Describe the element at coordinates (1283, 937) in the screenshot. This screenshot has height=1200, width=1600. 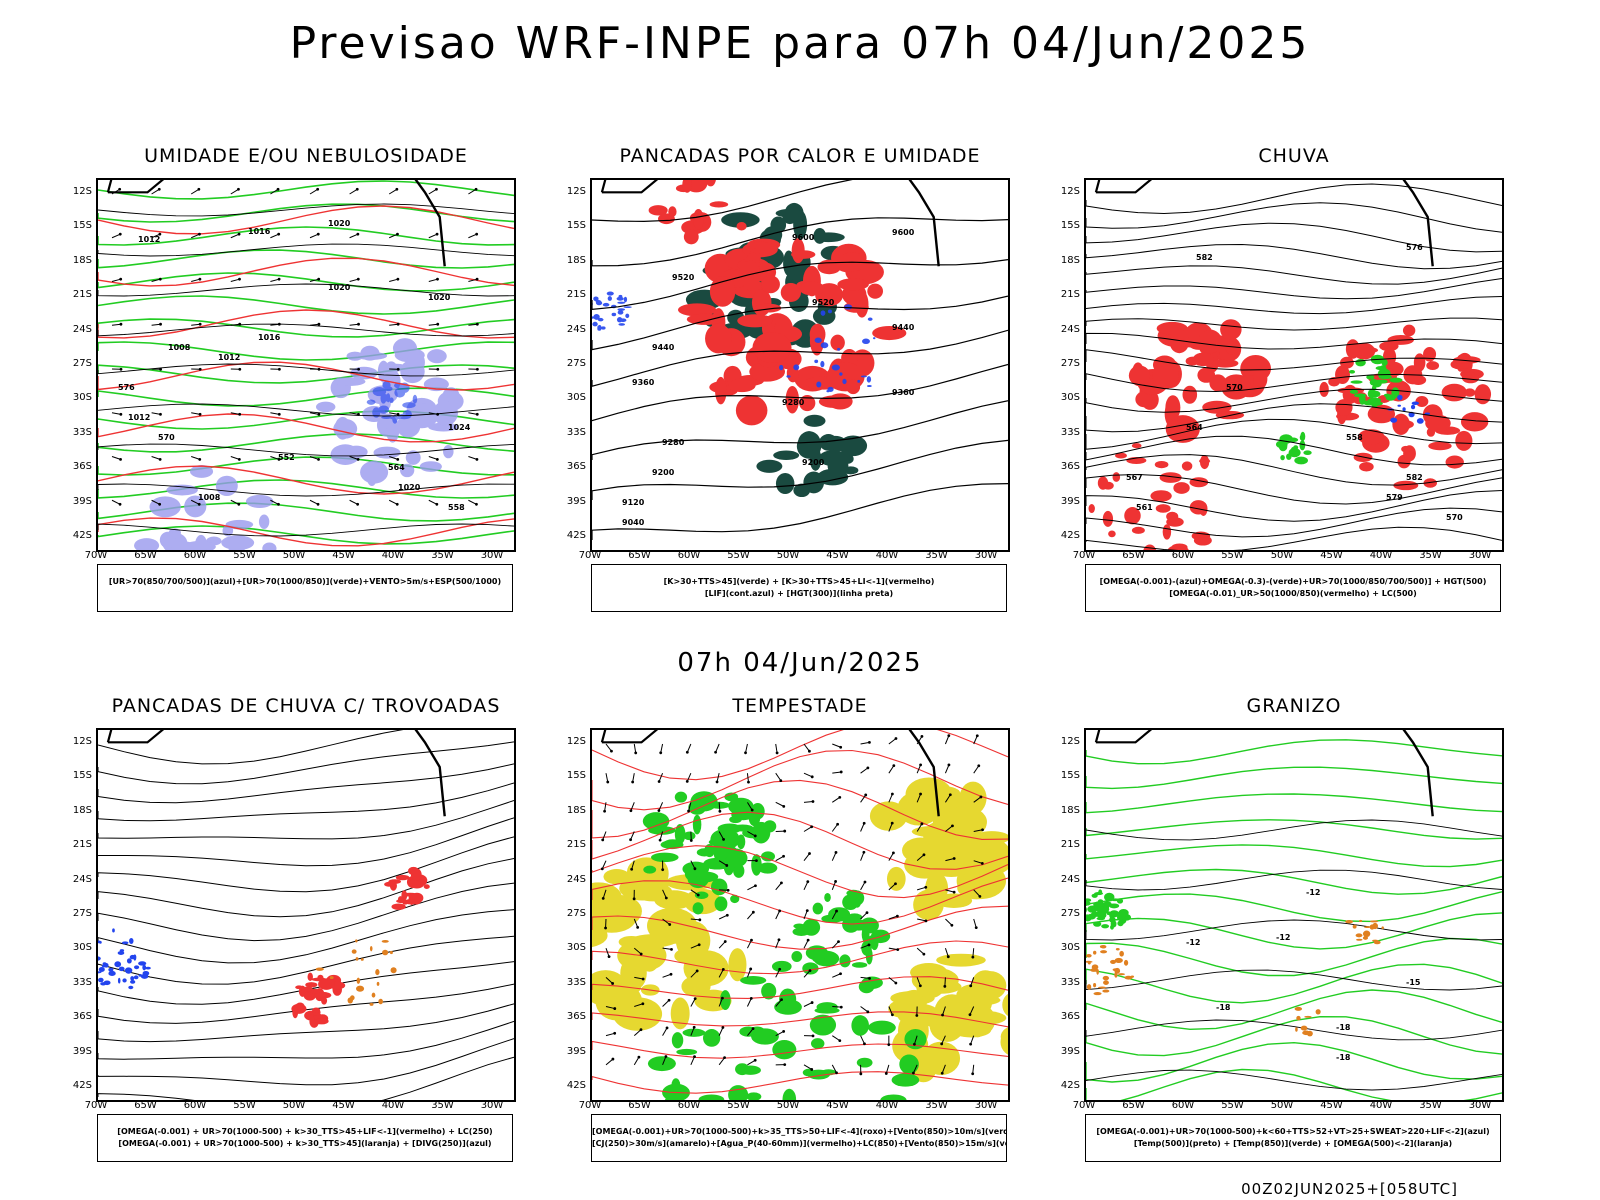
I see `contour-label: -12` at that location.